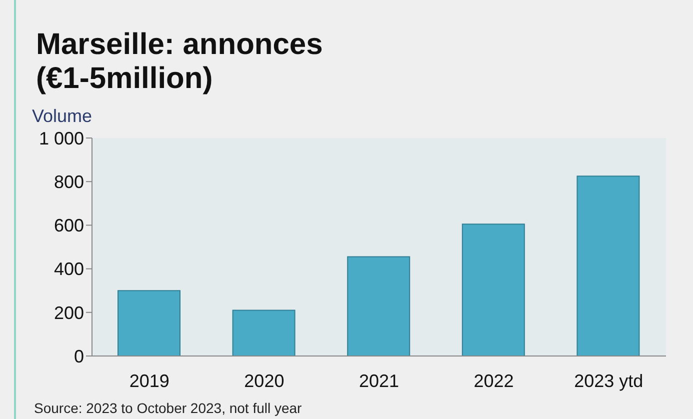 This screenshot has width=693, height=419. I want to click on x-tick-label: 2023 ytd, so click(609, 380).